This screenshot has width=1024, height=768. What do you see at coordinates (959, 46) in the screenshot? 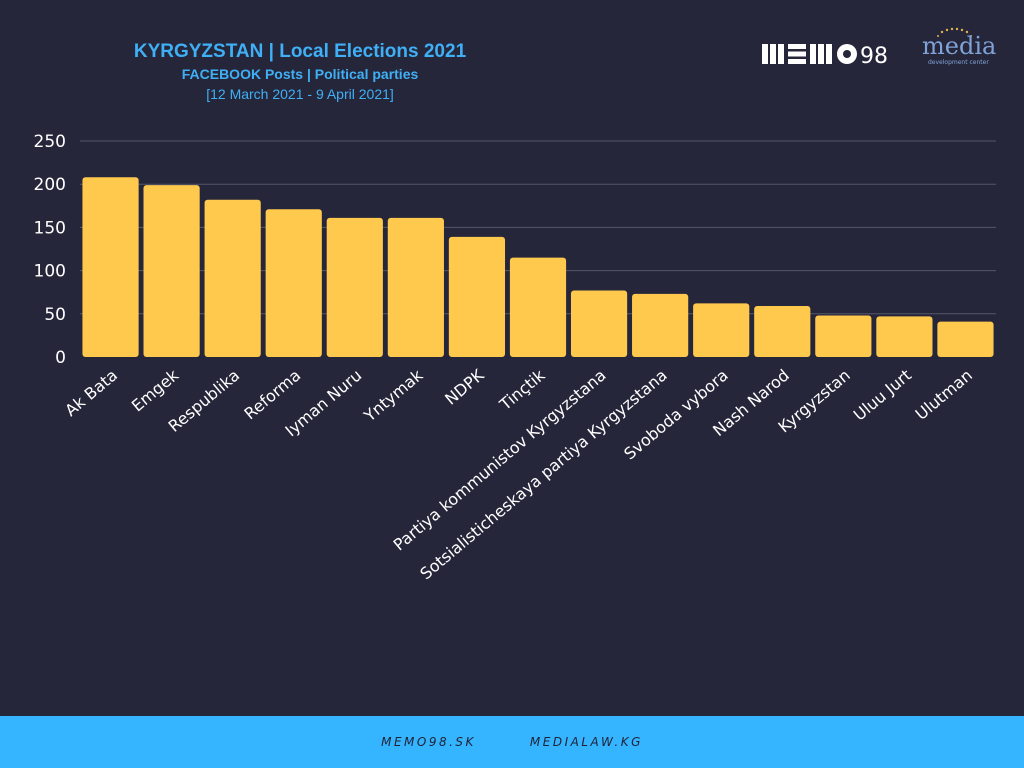
I see `mdc-logo-text: media` at bounding box center [959, 46].